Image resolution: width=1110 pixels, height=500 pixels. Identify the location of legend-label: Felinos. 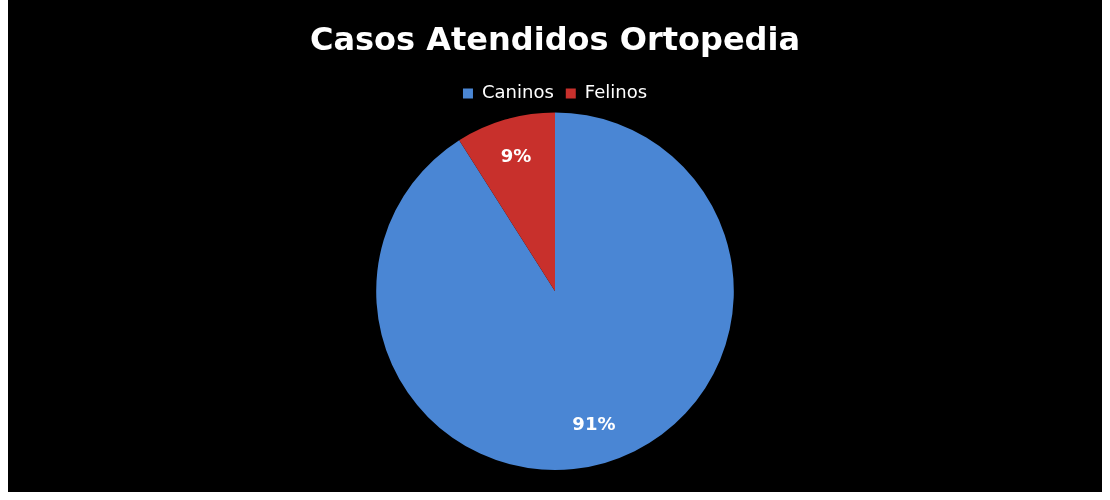
(616, 92).